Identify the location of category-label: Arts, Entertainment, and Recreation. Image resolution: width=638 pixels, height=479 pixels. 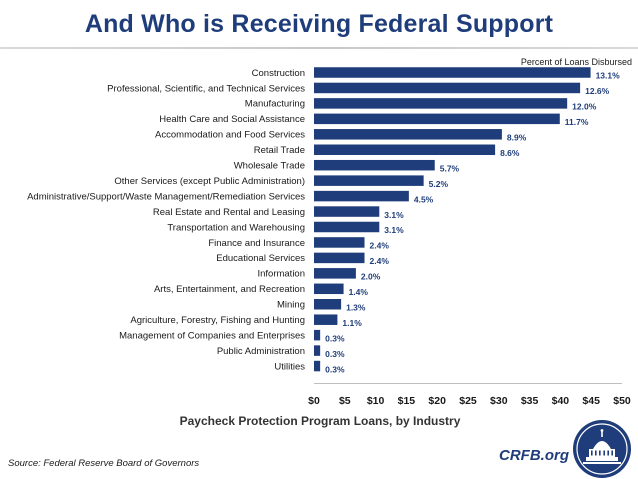
(229, 289).